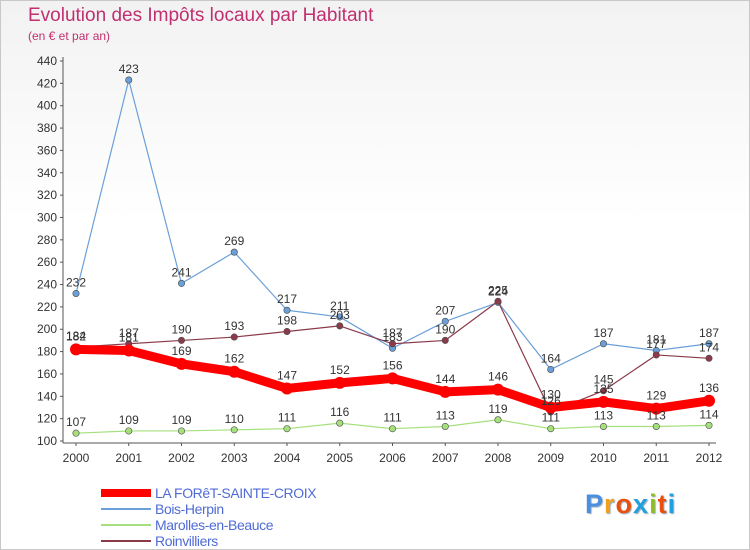 The height and width of the screenshot is (550, 750). Describe the element at coordinates (392, 458) in the screenshot. I see `x-tick-label: 2006` at that location.